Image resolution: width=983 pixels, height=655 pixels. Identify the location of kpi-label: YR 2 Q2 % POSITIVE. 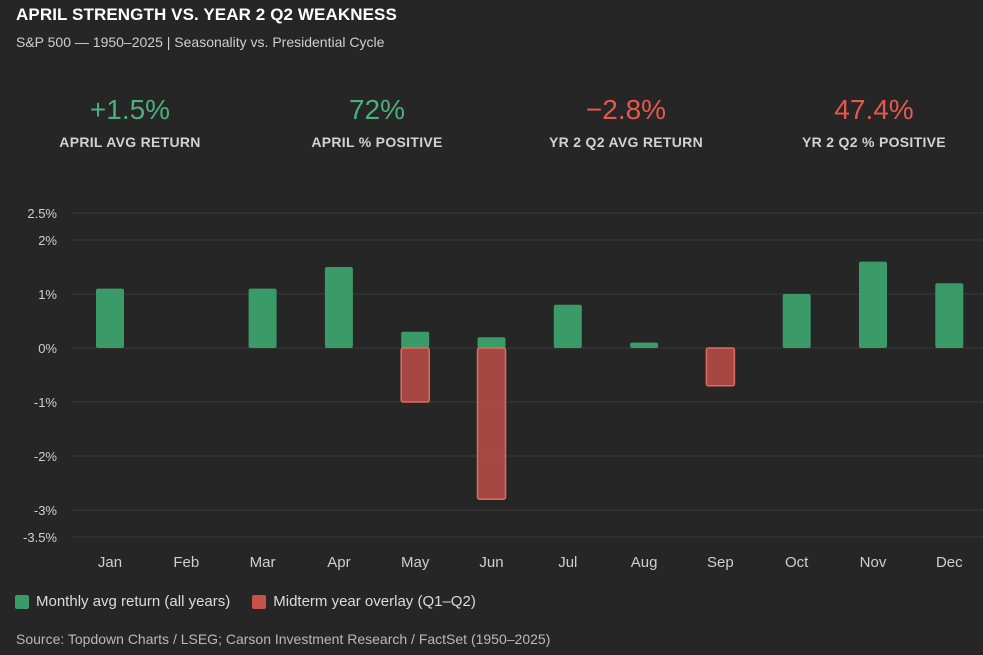
(874, 142).